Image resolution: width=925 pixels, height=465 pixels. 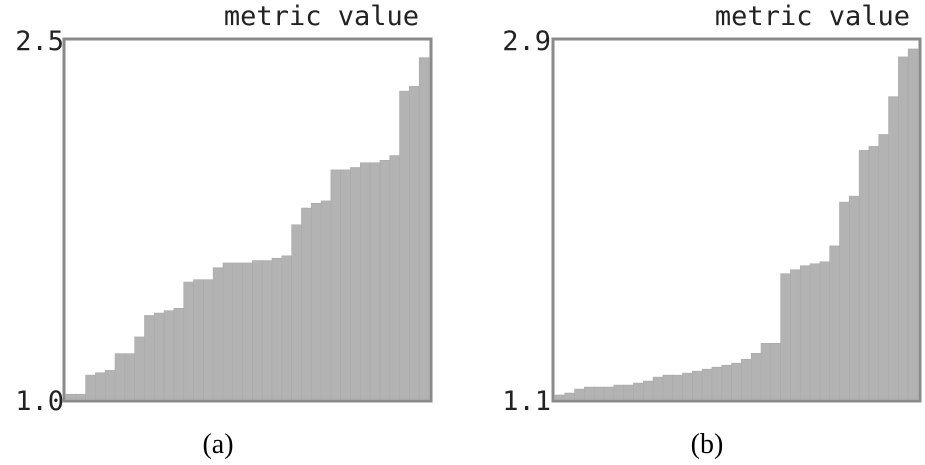 I want to click on y-tick-label-a-top: 2.5, so click(x=39, y=41).